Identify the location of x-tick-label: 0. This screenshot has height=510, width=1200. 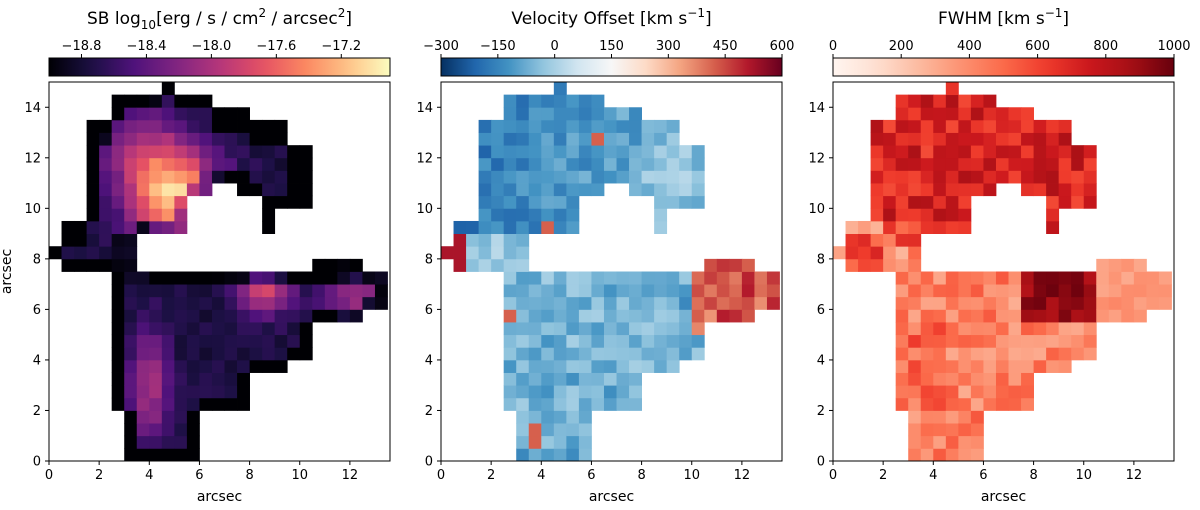
(441, 475).